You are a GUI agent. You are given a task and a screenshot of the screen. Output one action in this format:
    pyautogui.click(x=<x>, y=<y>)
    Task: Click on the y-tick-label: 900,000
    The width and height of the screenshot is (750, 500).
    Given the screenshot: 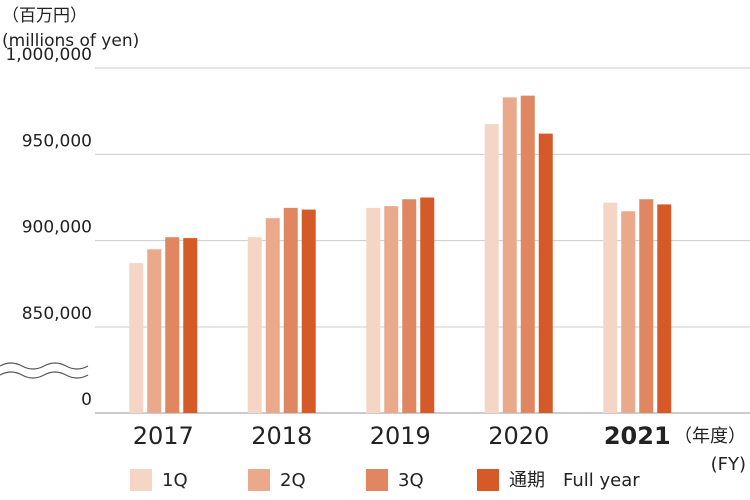 What is the action you would take?
    pyautogui.click(x=57, y=228)
    